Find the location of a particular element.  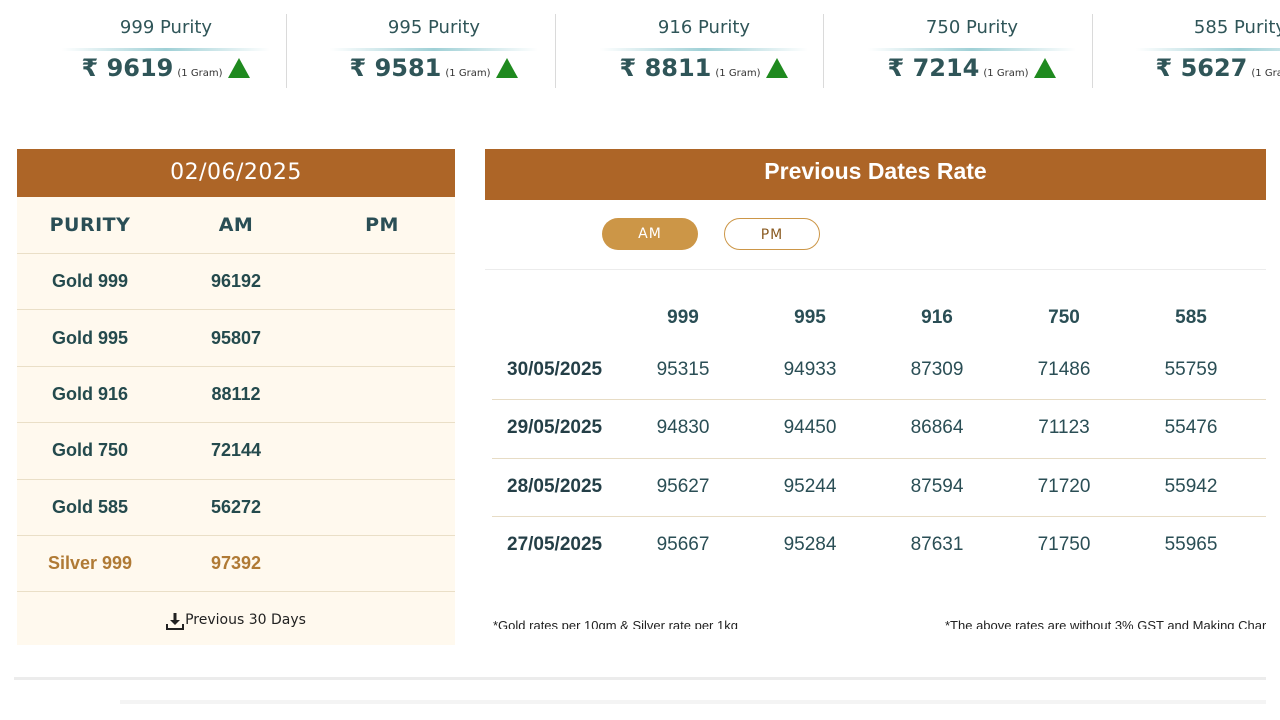

ticker-label: 750 Purity is located at coordinates (972, 27).